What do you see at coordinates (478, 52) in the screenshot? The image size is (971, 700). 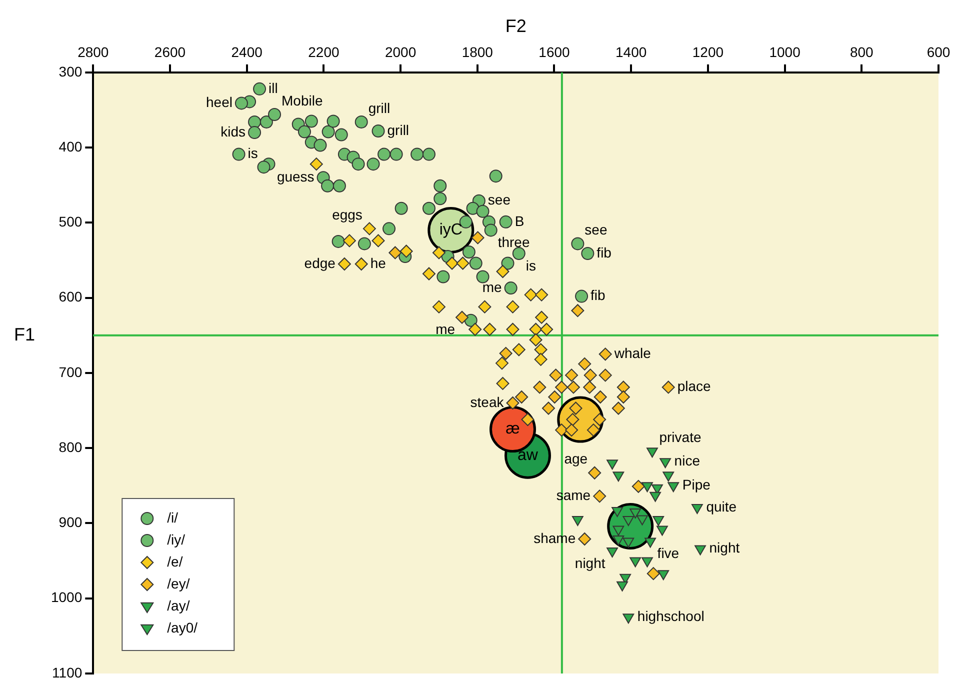 I see `x-tick-label: 1800` at bounding box center [478, 52].